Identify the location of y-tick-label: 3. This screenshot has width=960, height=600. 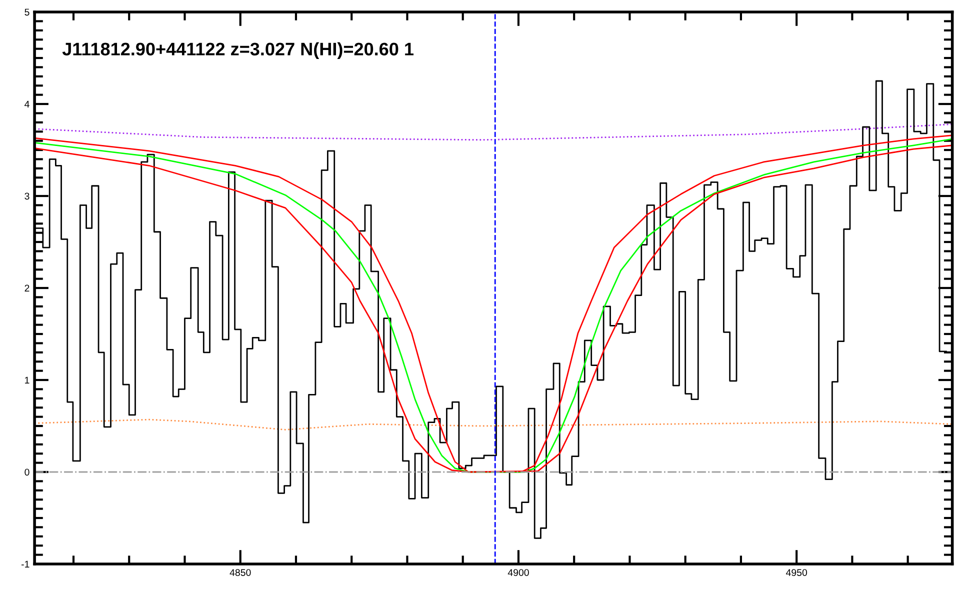
(27, 196).